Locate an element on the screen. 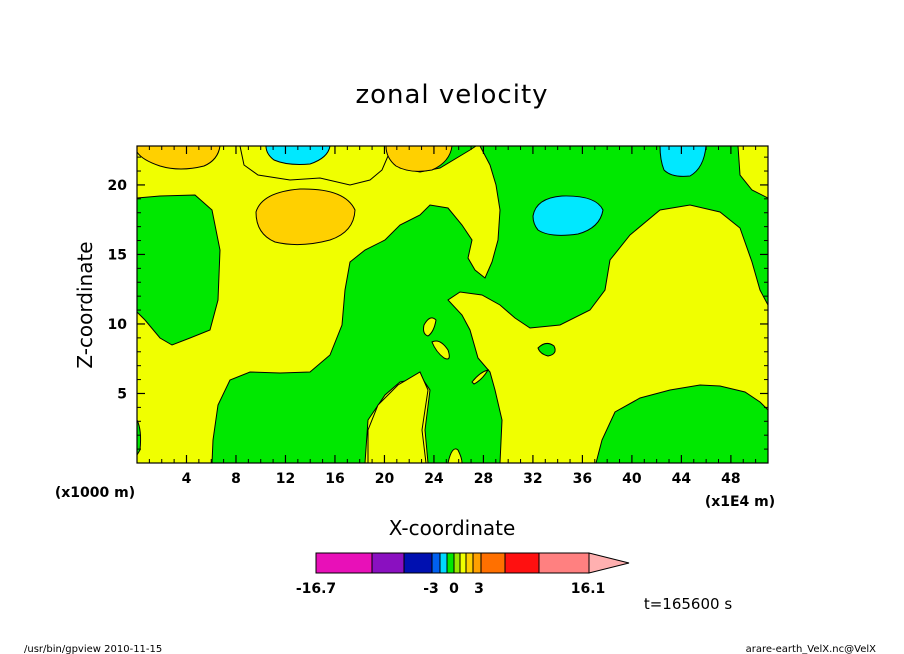 Image resolution: width=904 pixels, height=654 pixels. footer-right: arare-earth_VelX.nc@VelX is located at coordinates (811, 649).